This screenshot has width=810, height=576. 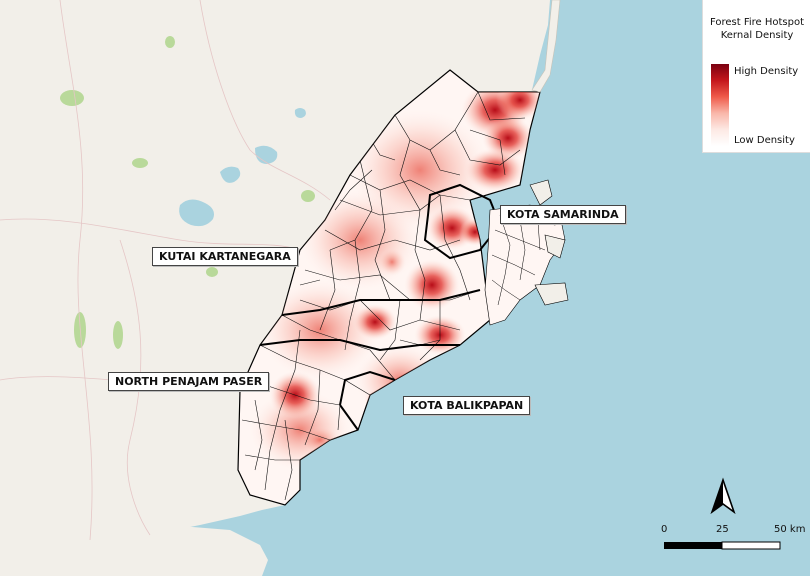 What do you see at coordinates (722, 545) in the screenshot?
I see `scale-bar` at bounding box center [722, 545].